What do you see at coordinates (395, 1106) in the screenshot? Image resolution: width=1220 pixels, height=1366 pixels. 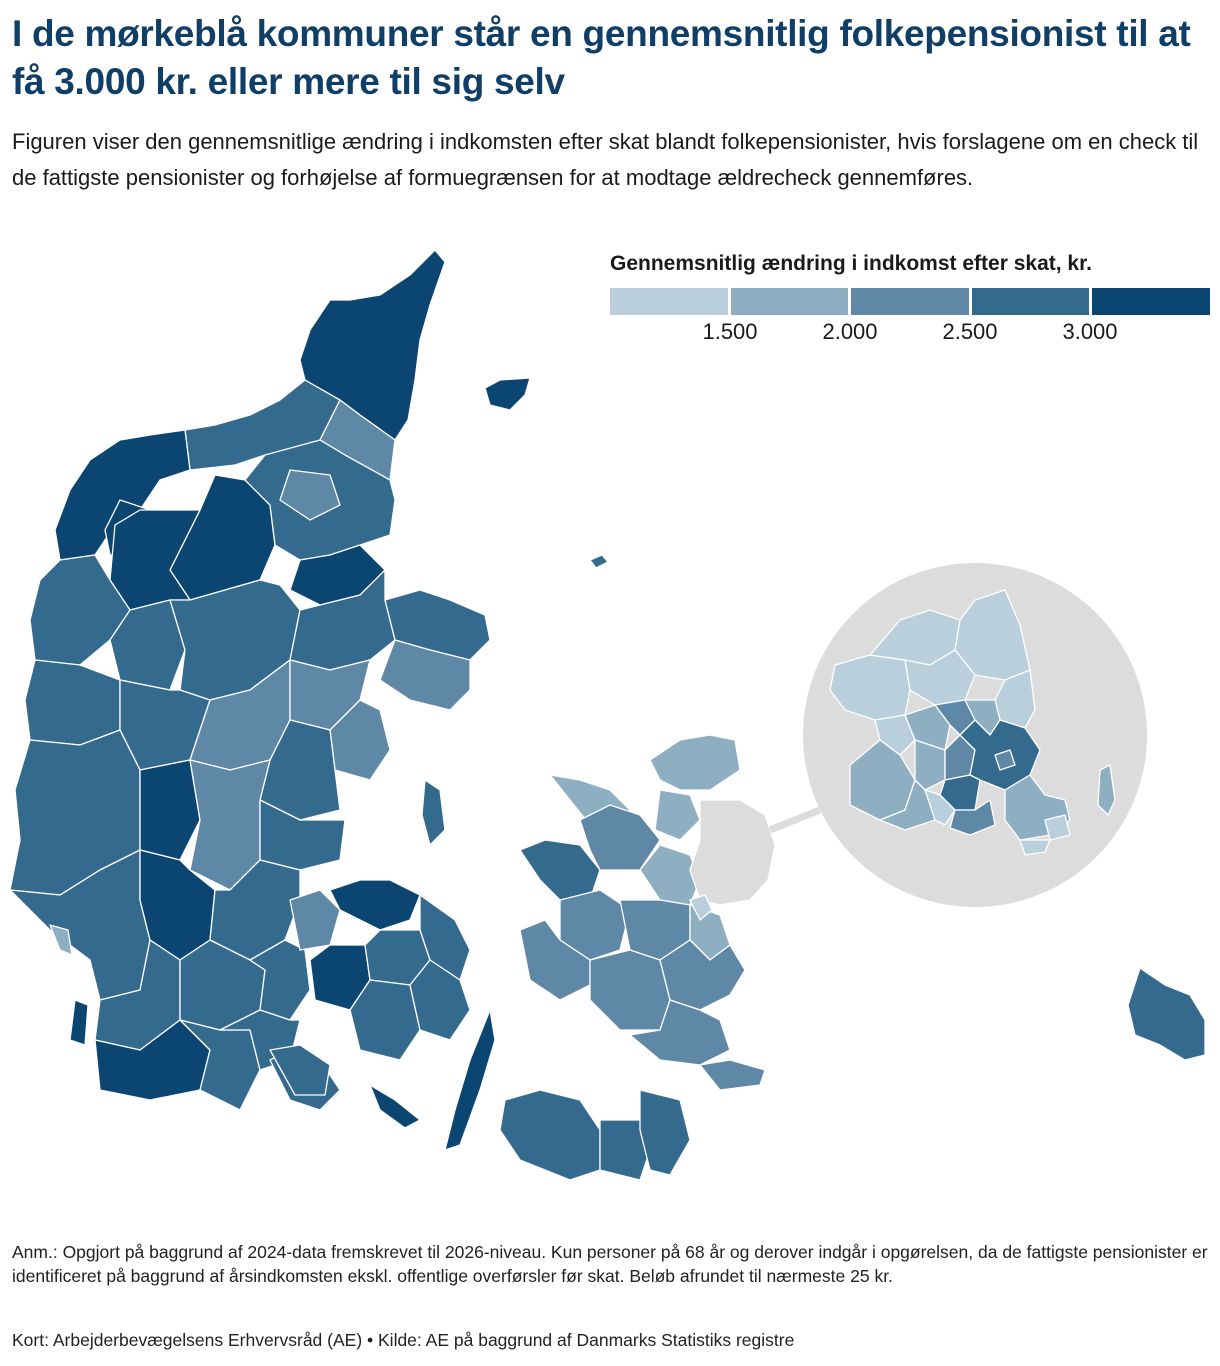 I see `island-aero` at bounding box center [395, 1106].